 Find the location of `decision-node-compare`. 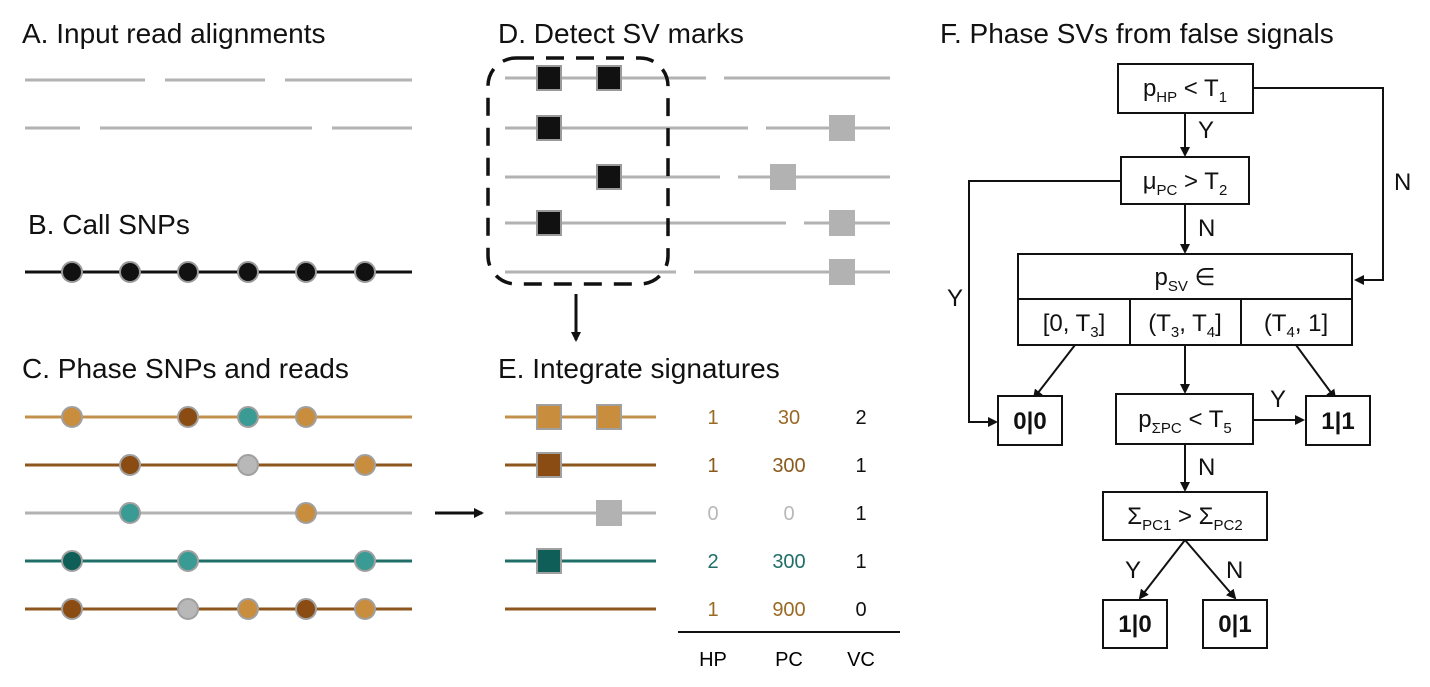

decision-node-compare is located at coordinates (1185, 516).